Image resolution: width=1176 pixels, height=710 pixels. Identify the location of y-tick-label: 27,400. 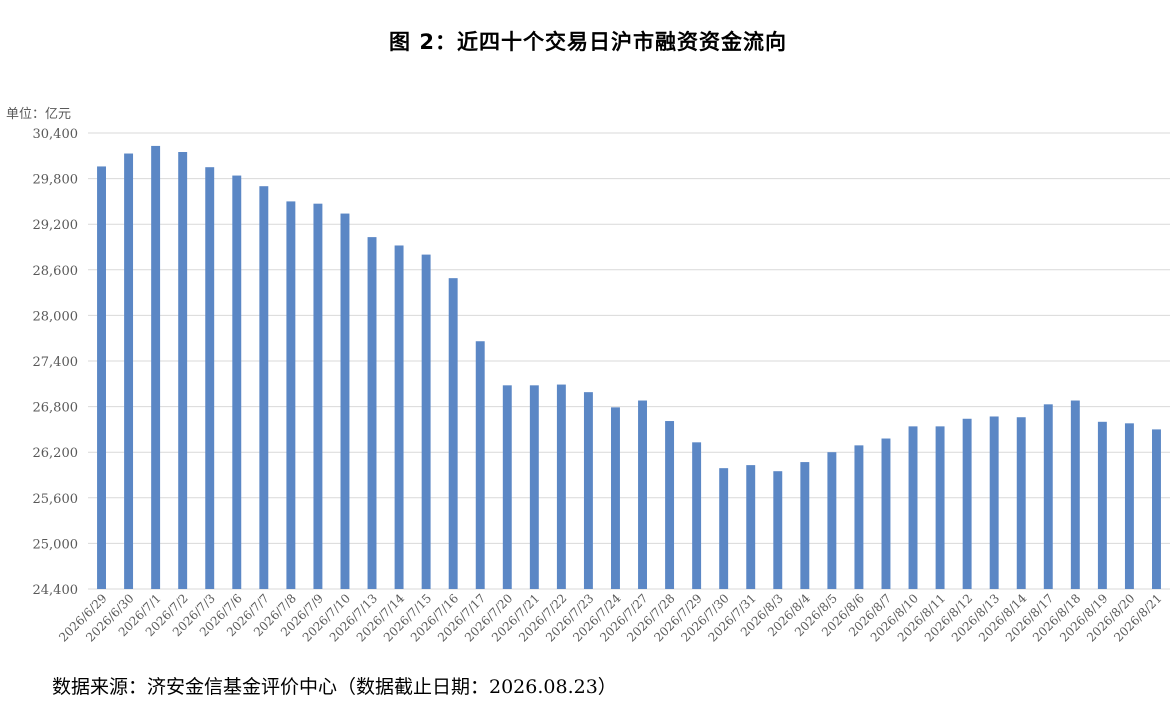
(56, 362).